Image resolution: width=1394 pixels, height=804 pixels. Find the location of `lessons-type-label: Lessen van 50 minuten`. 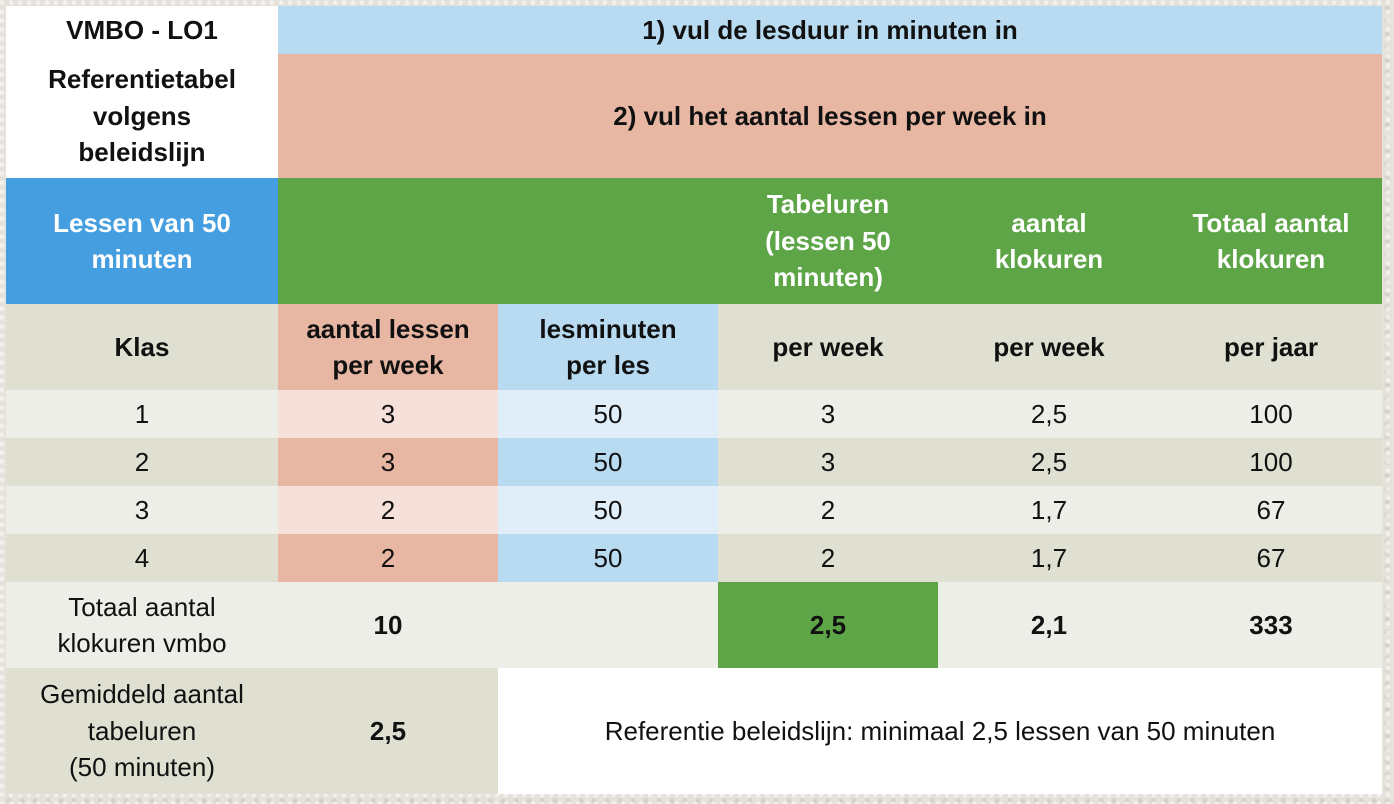

lessons-type-label: Lessen van 50 minuten is located at coordinates (142, 241).